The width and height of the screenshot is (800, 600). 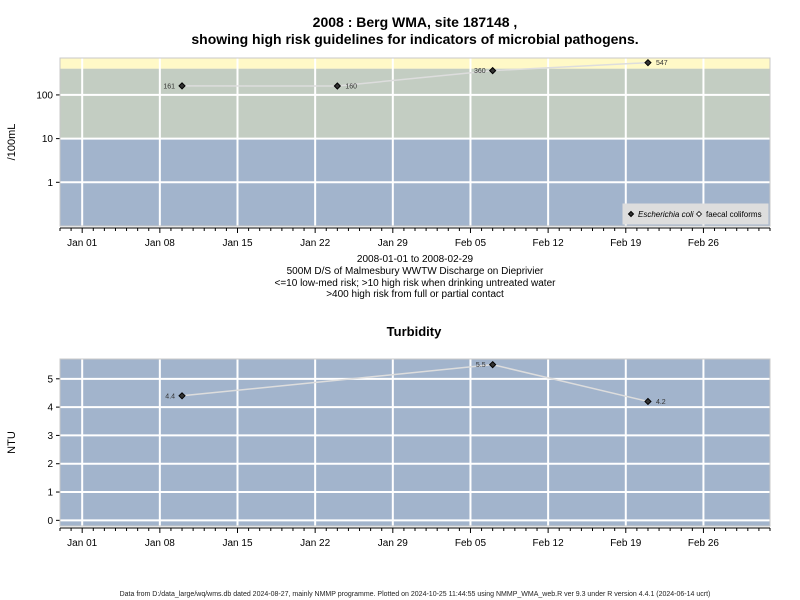 I want to click on y-tick-label: 3, so click(x=50, y=436).